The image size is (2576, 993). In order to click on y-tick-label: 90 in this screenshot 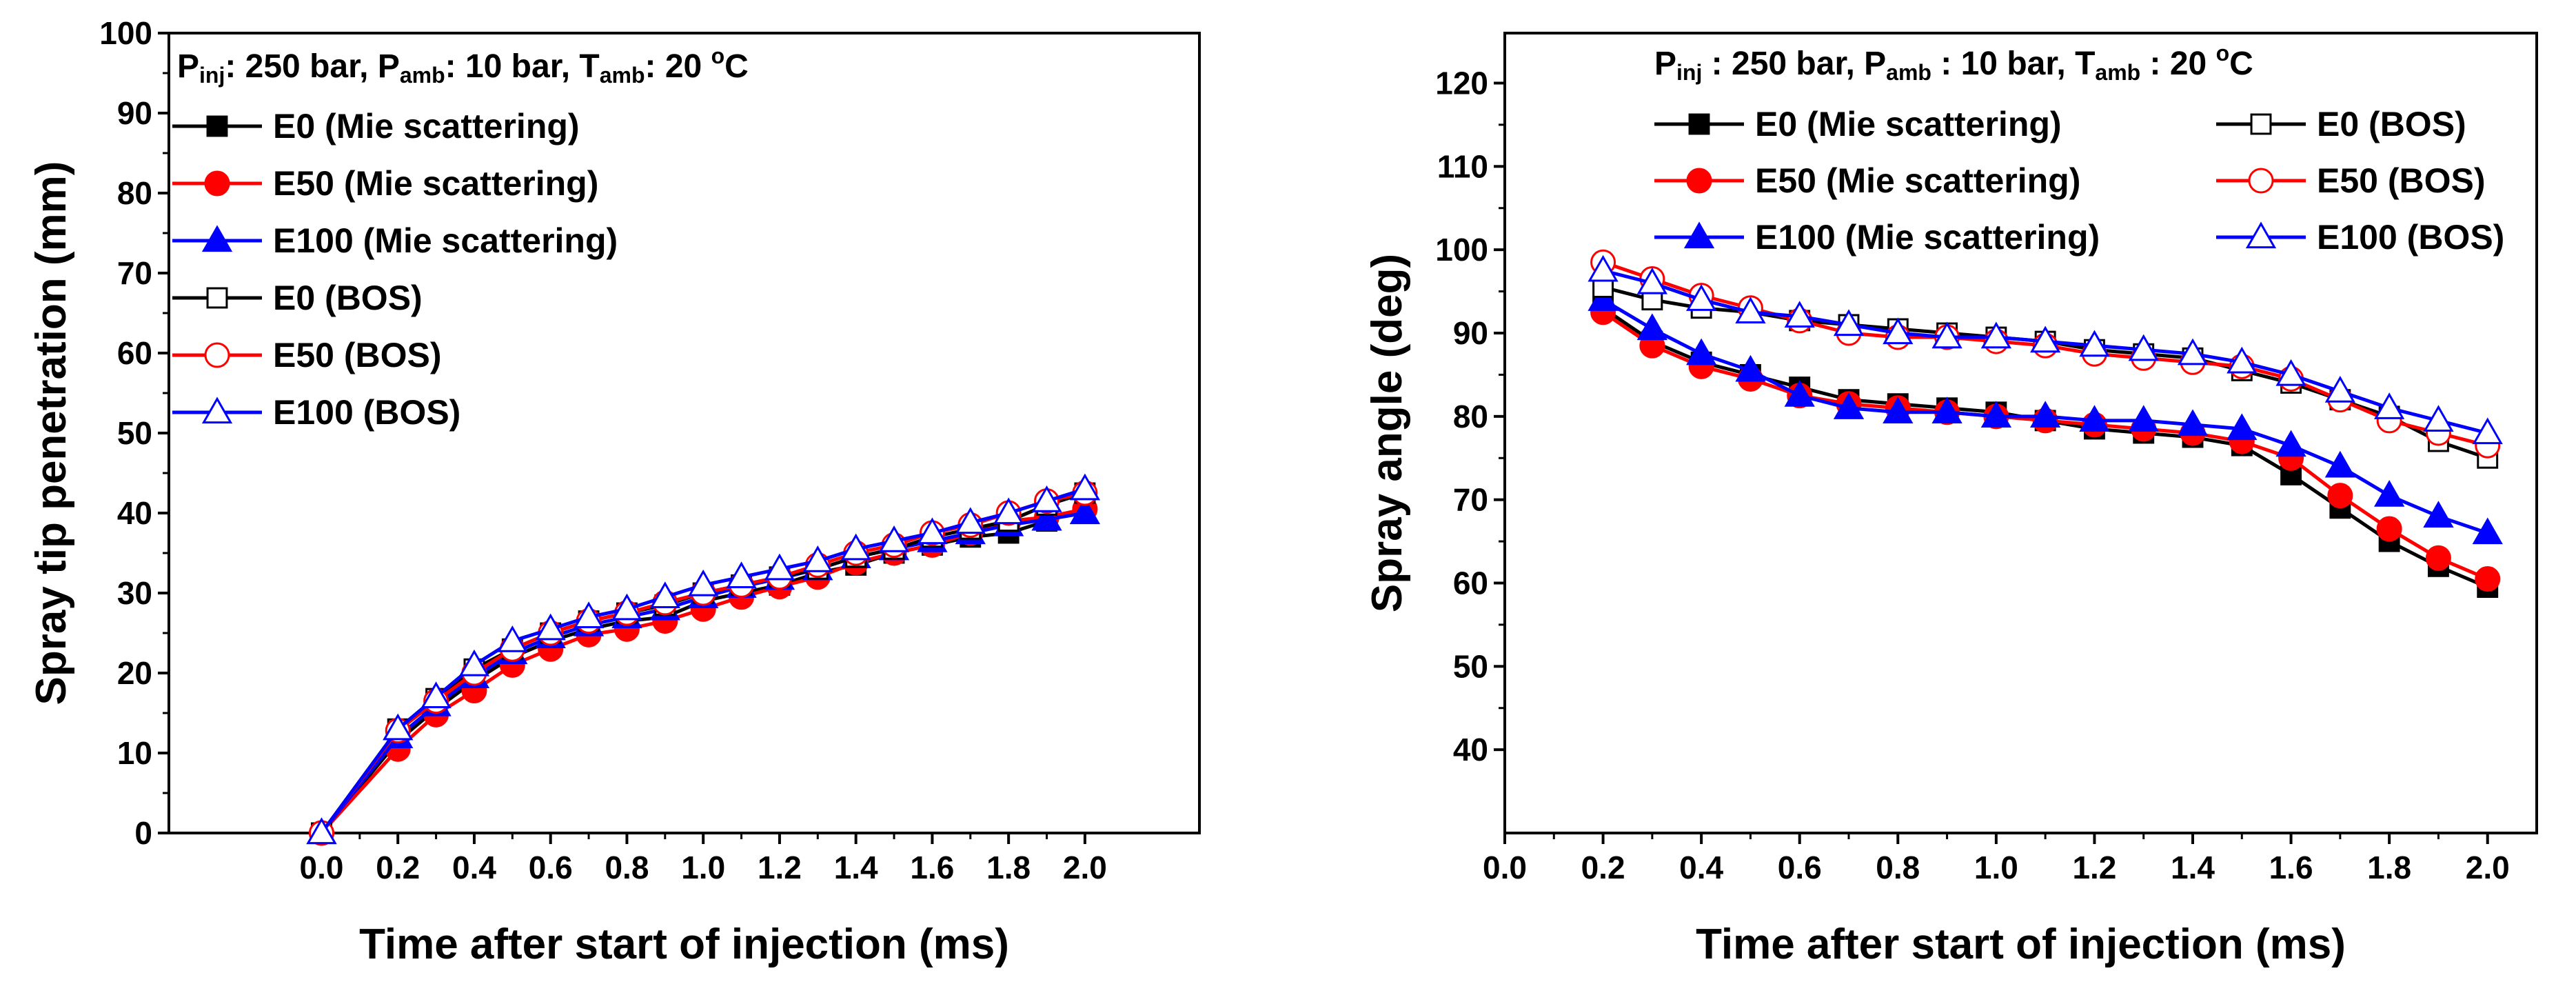, I will do `click(134, 113)`.